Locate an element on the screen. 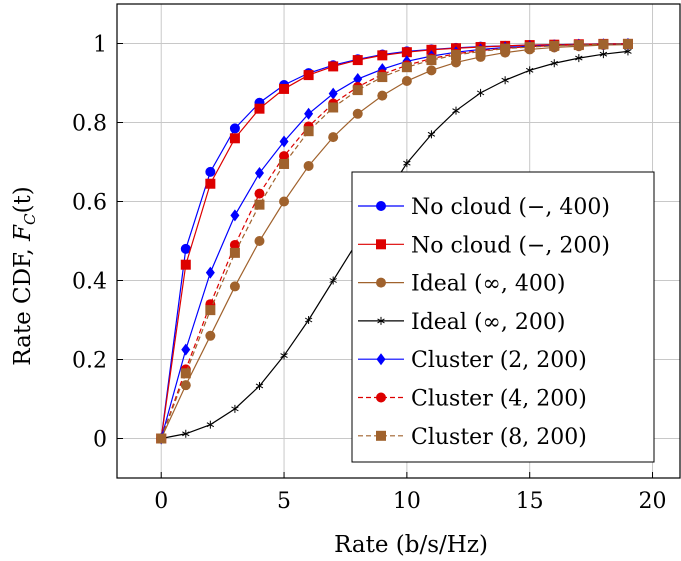 This screenshot has height=561, width=681. legend-entry: Cluster (2, 200) is located at coordinates (472, 360).